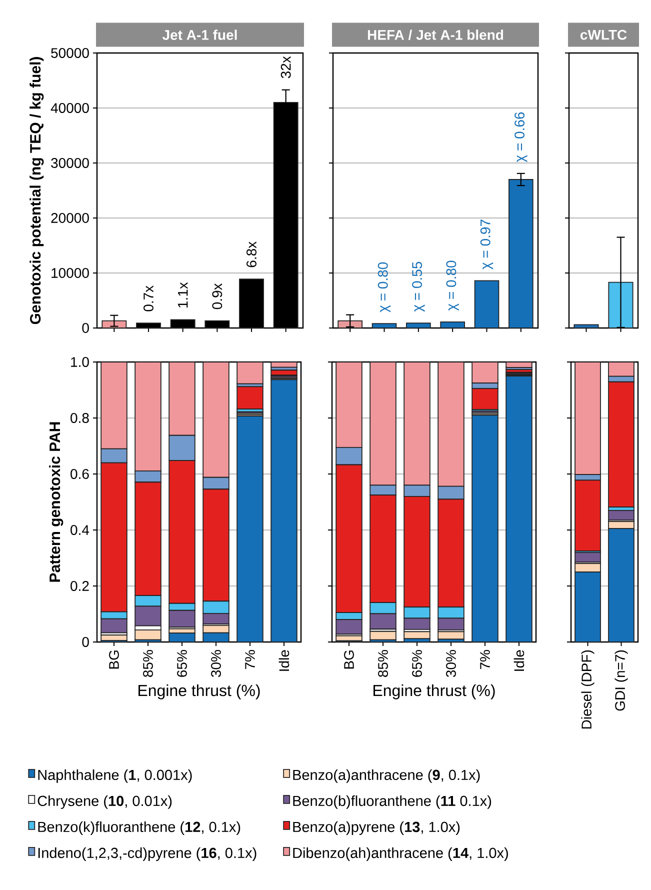 Image resolution: width=651 pixels, height=890 pixels. What do you see at coordinates (70, 218) in the screenshot?
I see `y-tick-label: 20000` at bounding box center [70, 218].